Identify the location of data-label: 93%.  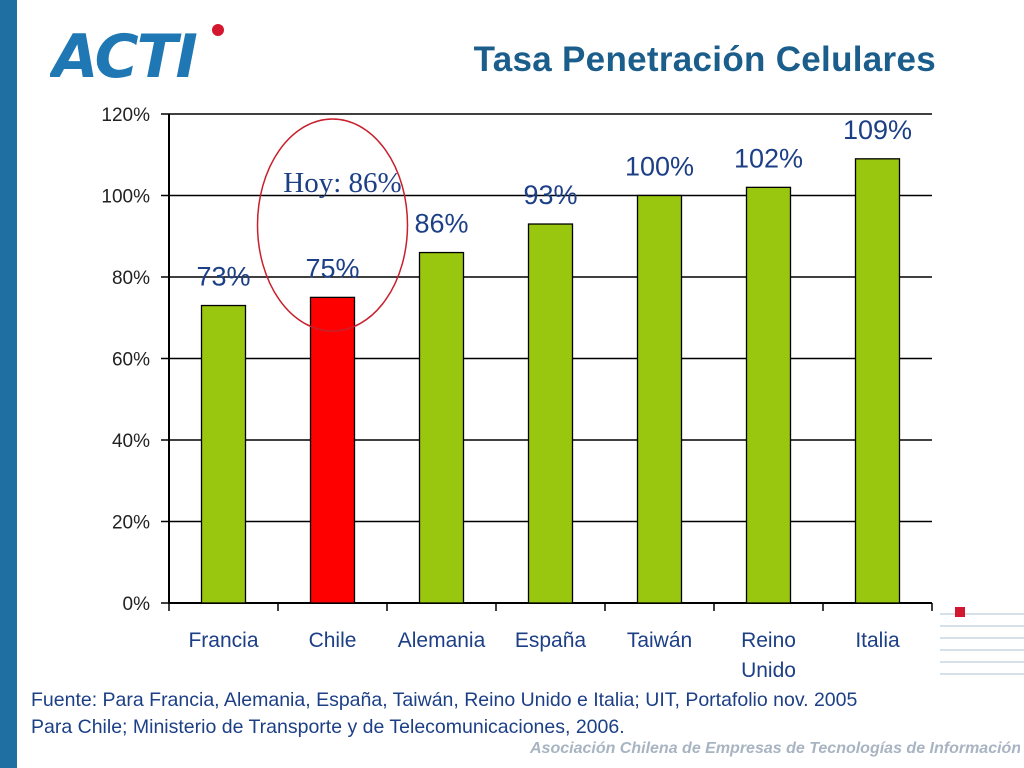
(550, 195).